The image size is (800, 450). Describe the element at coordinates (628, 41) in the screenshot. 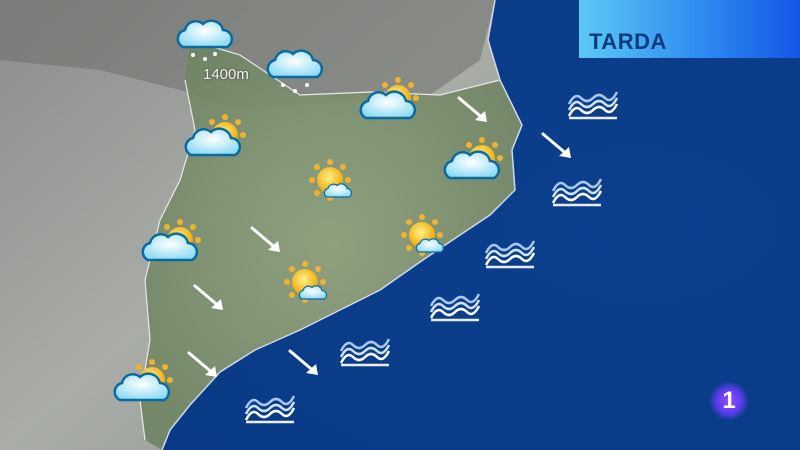

I see `page-title: TARDA` at that location.